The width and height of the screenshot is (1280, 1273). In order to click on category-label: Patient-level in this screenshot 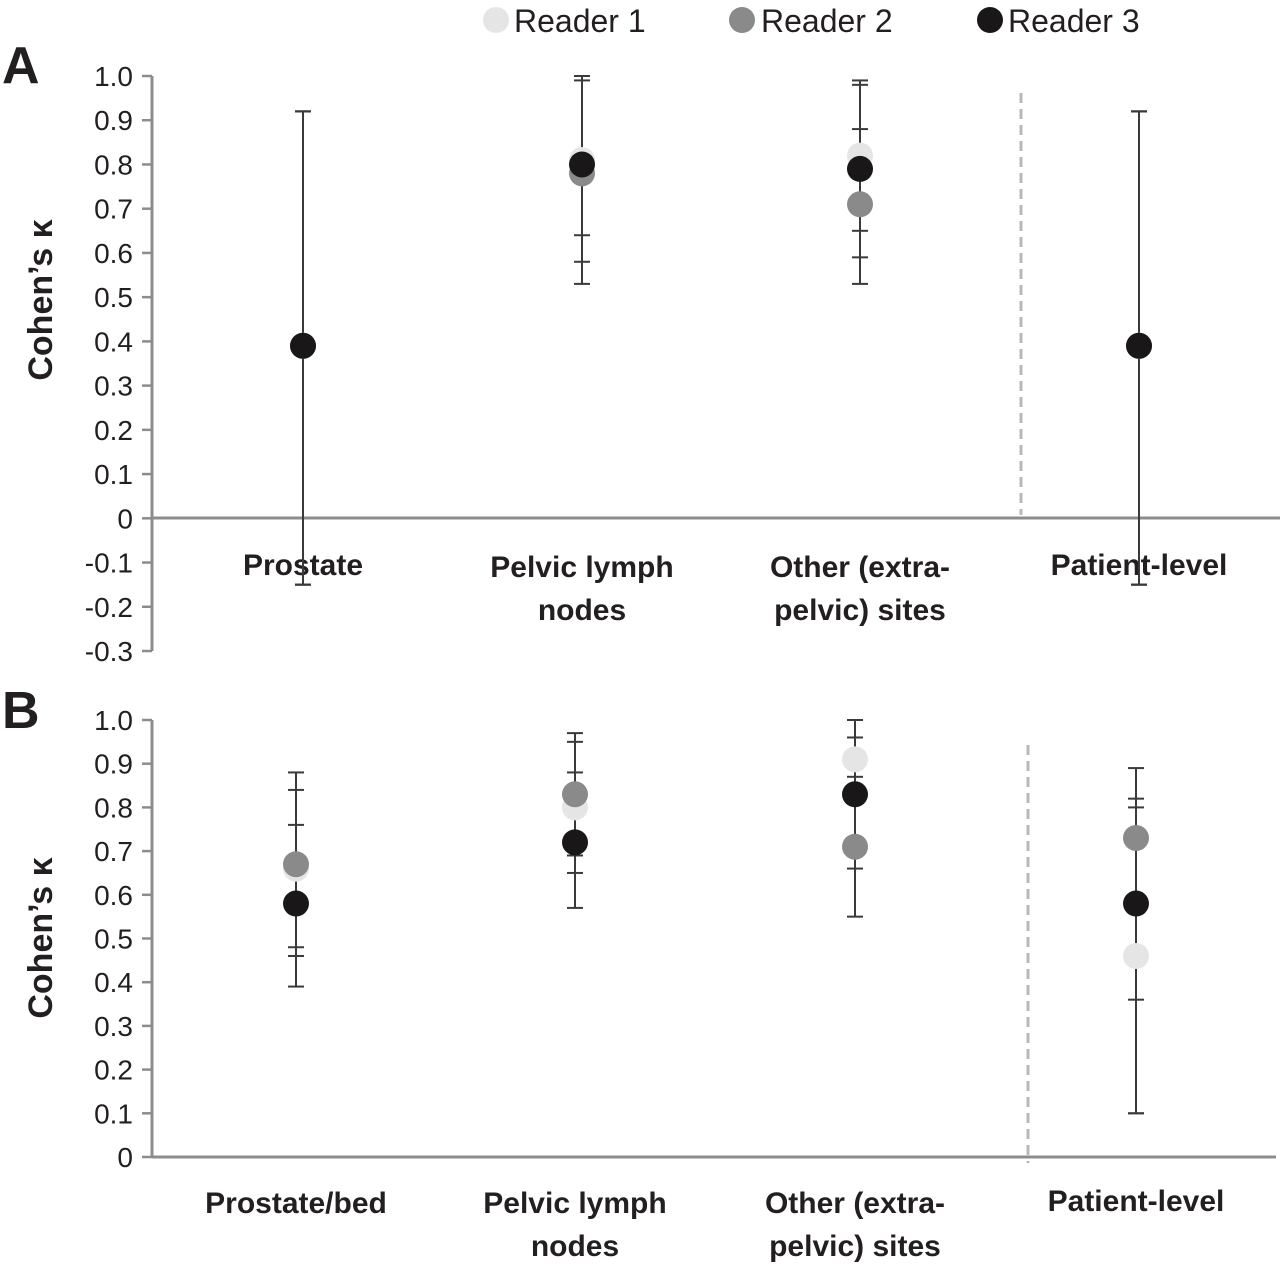, I will do `click(1136, 1201)`.